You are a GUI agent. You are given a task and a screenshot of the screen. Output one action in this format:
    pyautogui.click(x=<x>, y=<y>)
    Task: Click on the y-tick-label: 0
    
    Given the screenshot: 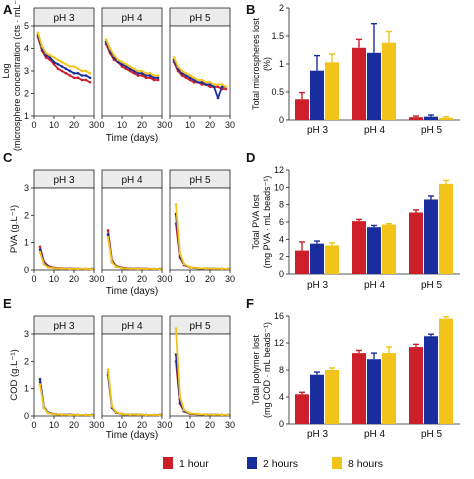 What is the action you would take?
    pyautogui.click(x=26, y=416)
    